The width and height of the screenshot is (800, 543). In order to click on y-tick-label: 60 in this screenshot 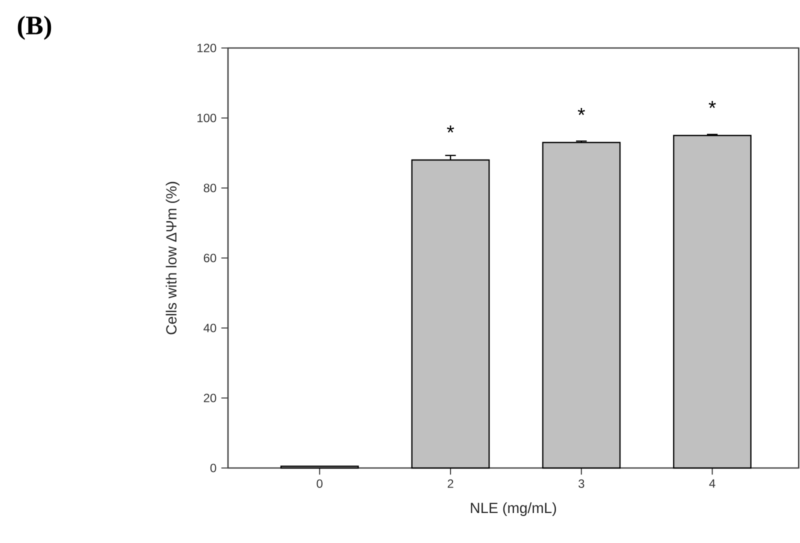, I will do `click(210, 258)`.